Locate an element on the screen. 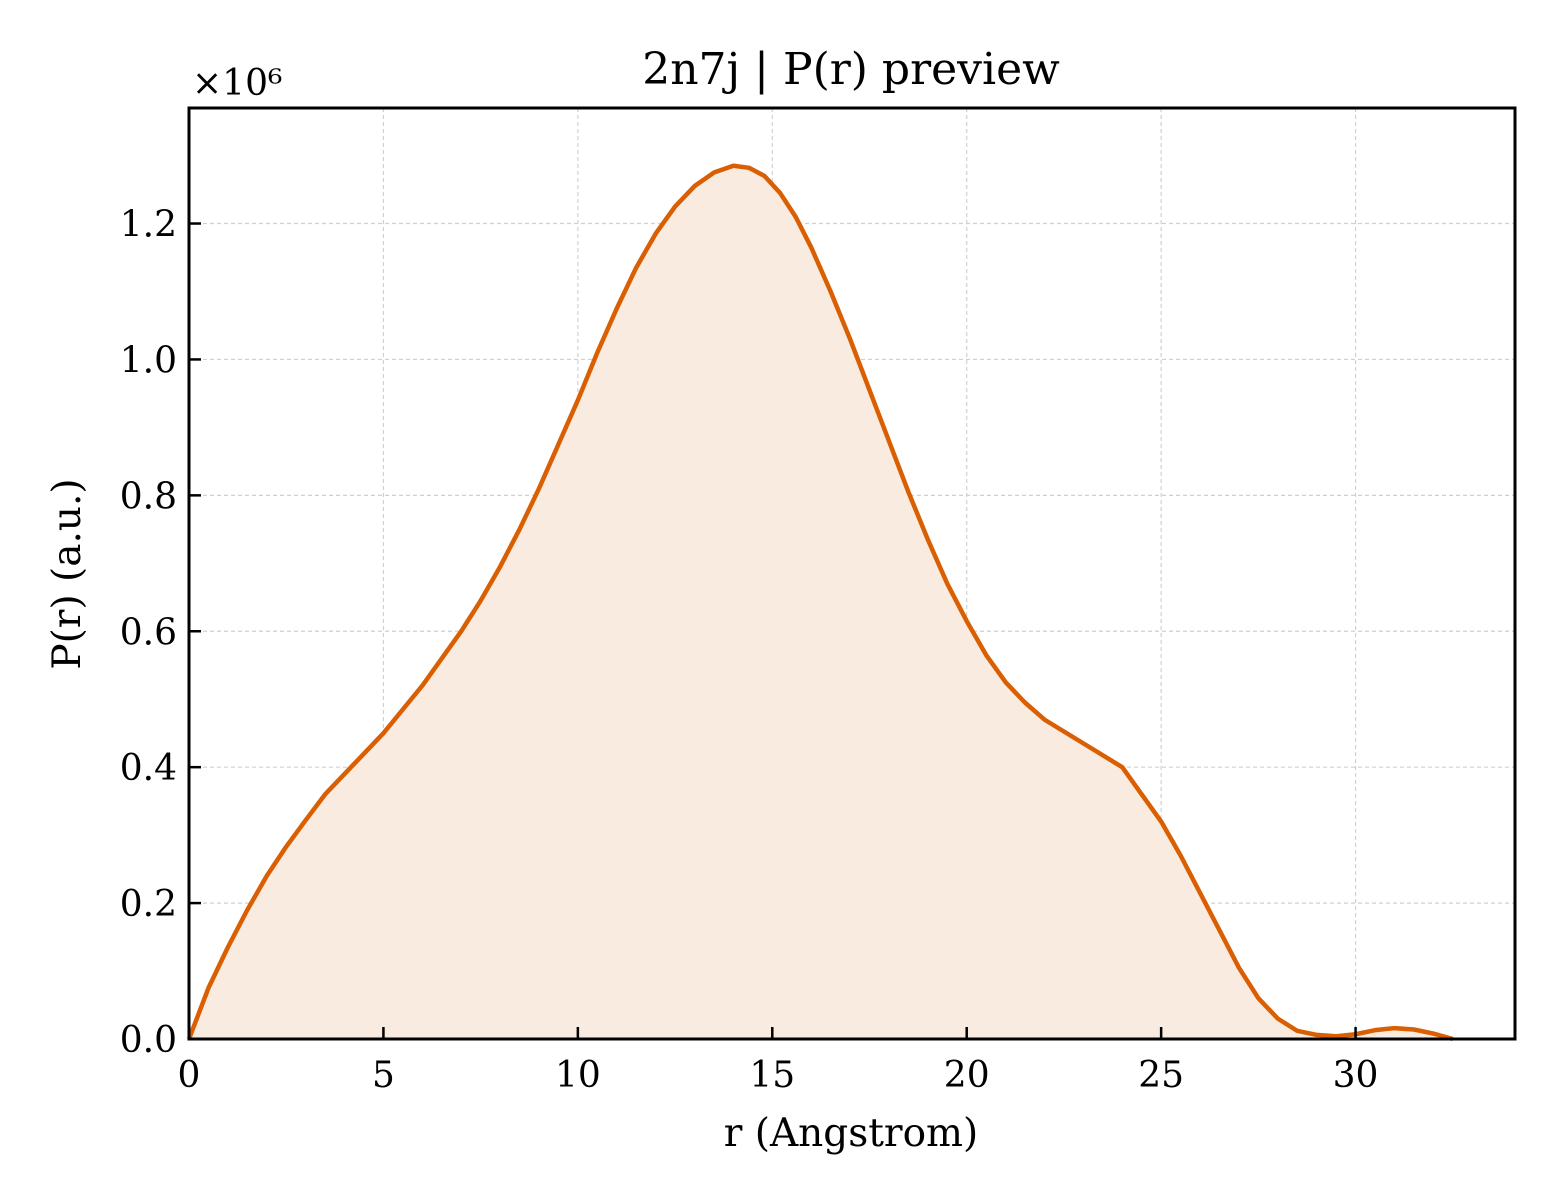 The image size is (1560, 1200). x-tick-label: 0 is located at coordinates (189, 1075).